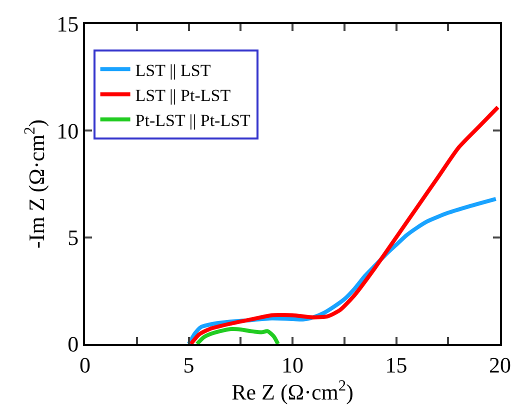 The width and height of the screenshot is (523, 407). Describe the element at coordinates (500, 365) in the screenshot. I see `x-tick-label: 20` at that location.